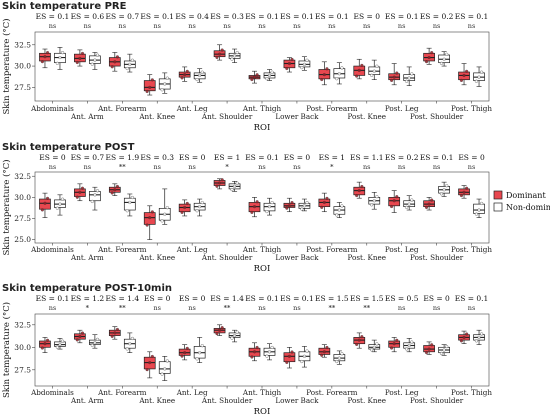 The image size is (550, 419). Describe the element at coordinates (521, 201) in the screenshot. I see `legend: Dominant Non-dominant` at that location.